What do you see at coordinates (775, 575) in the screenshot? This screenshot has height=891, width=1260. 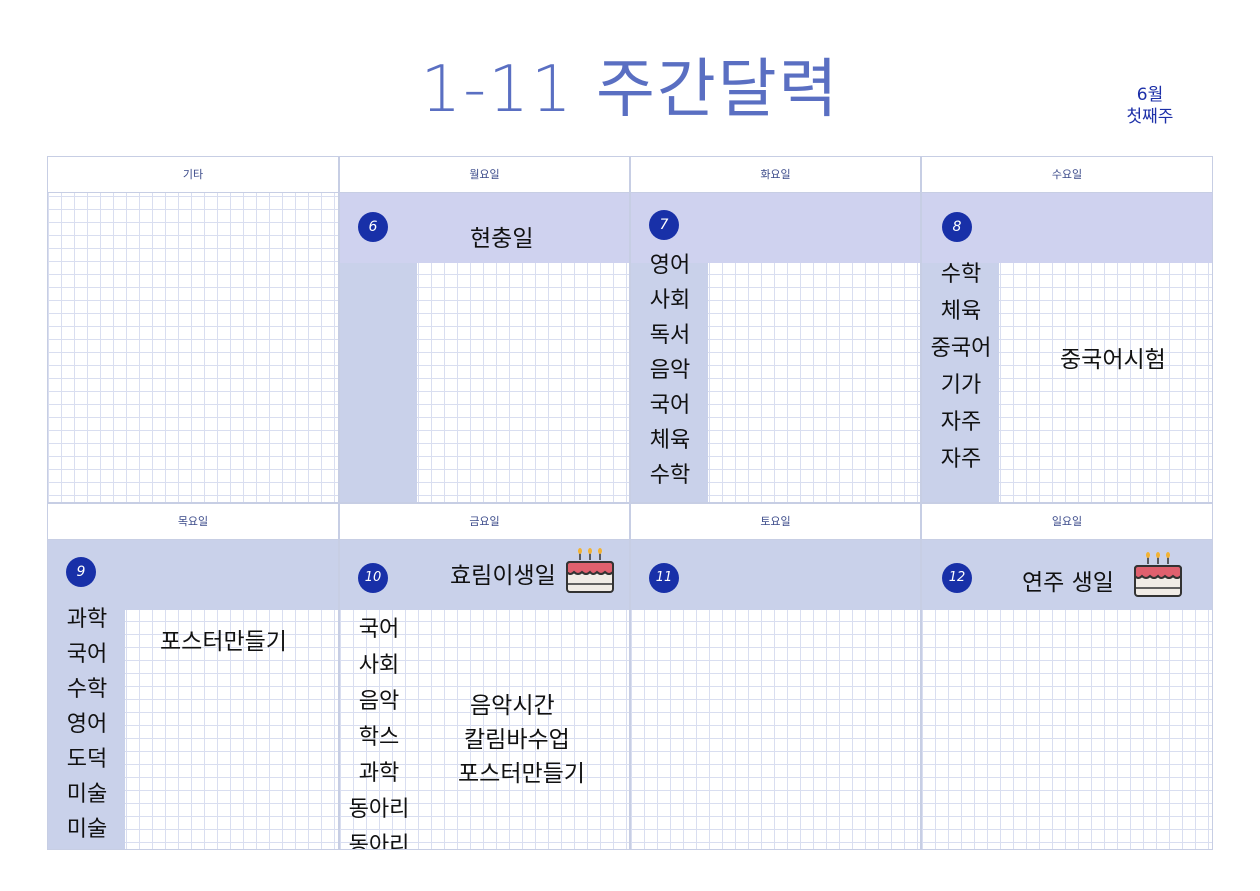 I see `saturday-band` at bounding box center [775, 575].